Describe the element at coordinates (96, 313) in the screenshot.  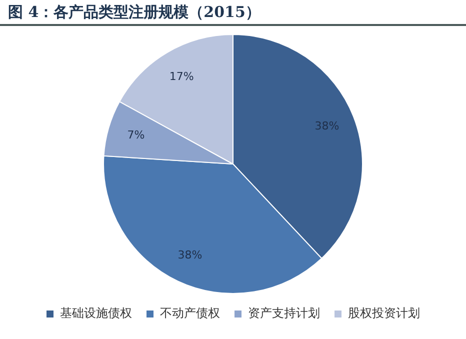
I see `legend-label: 基础设施债权` at that location.